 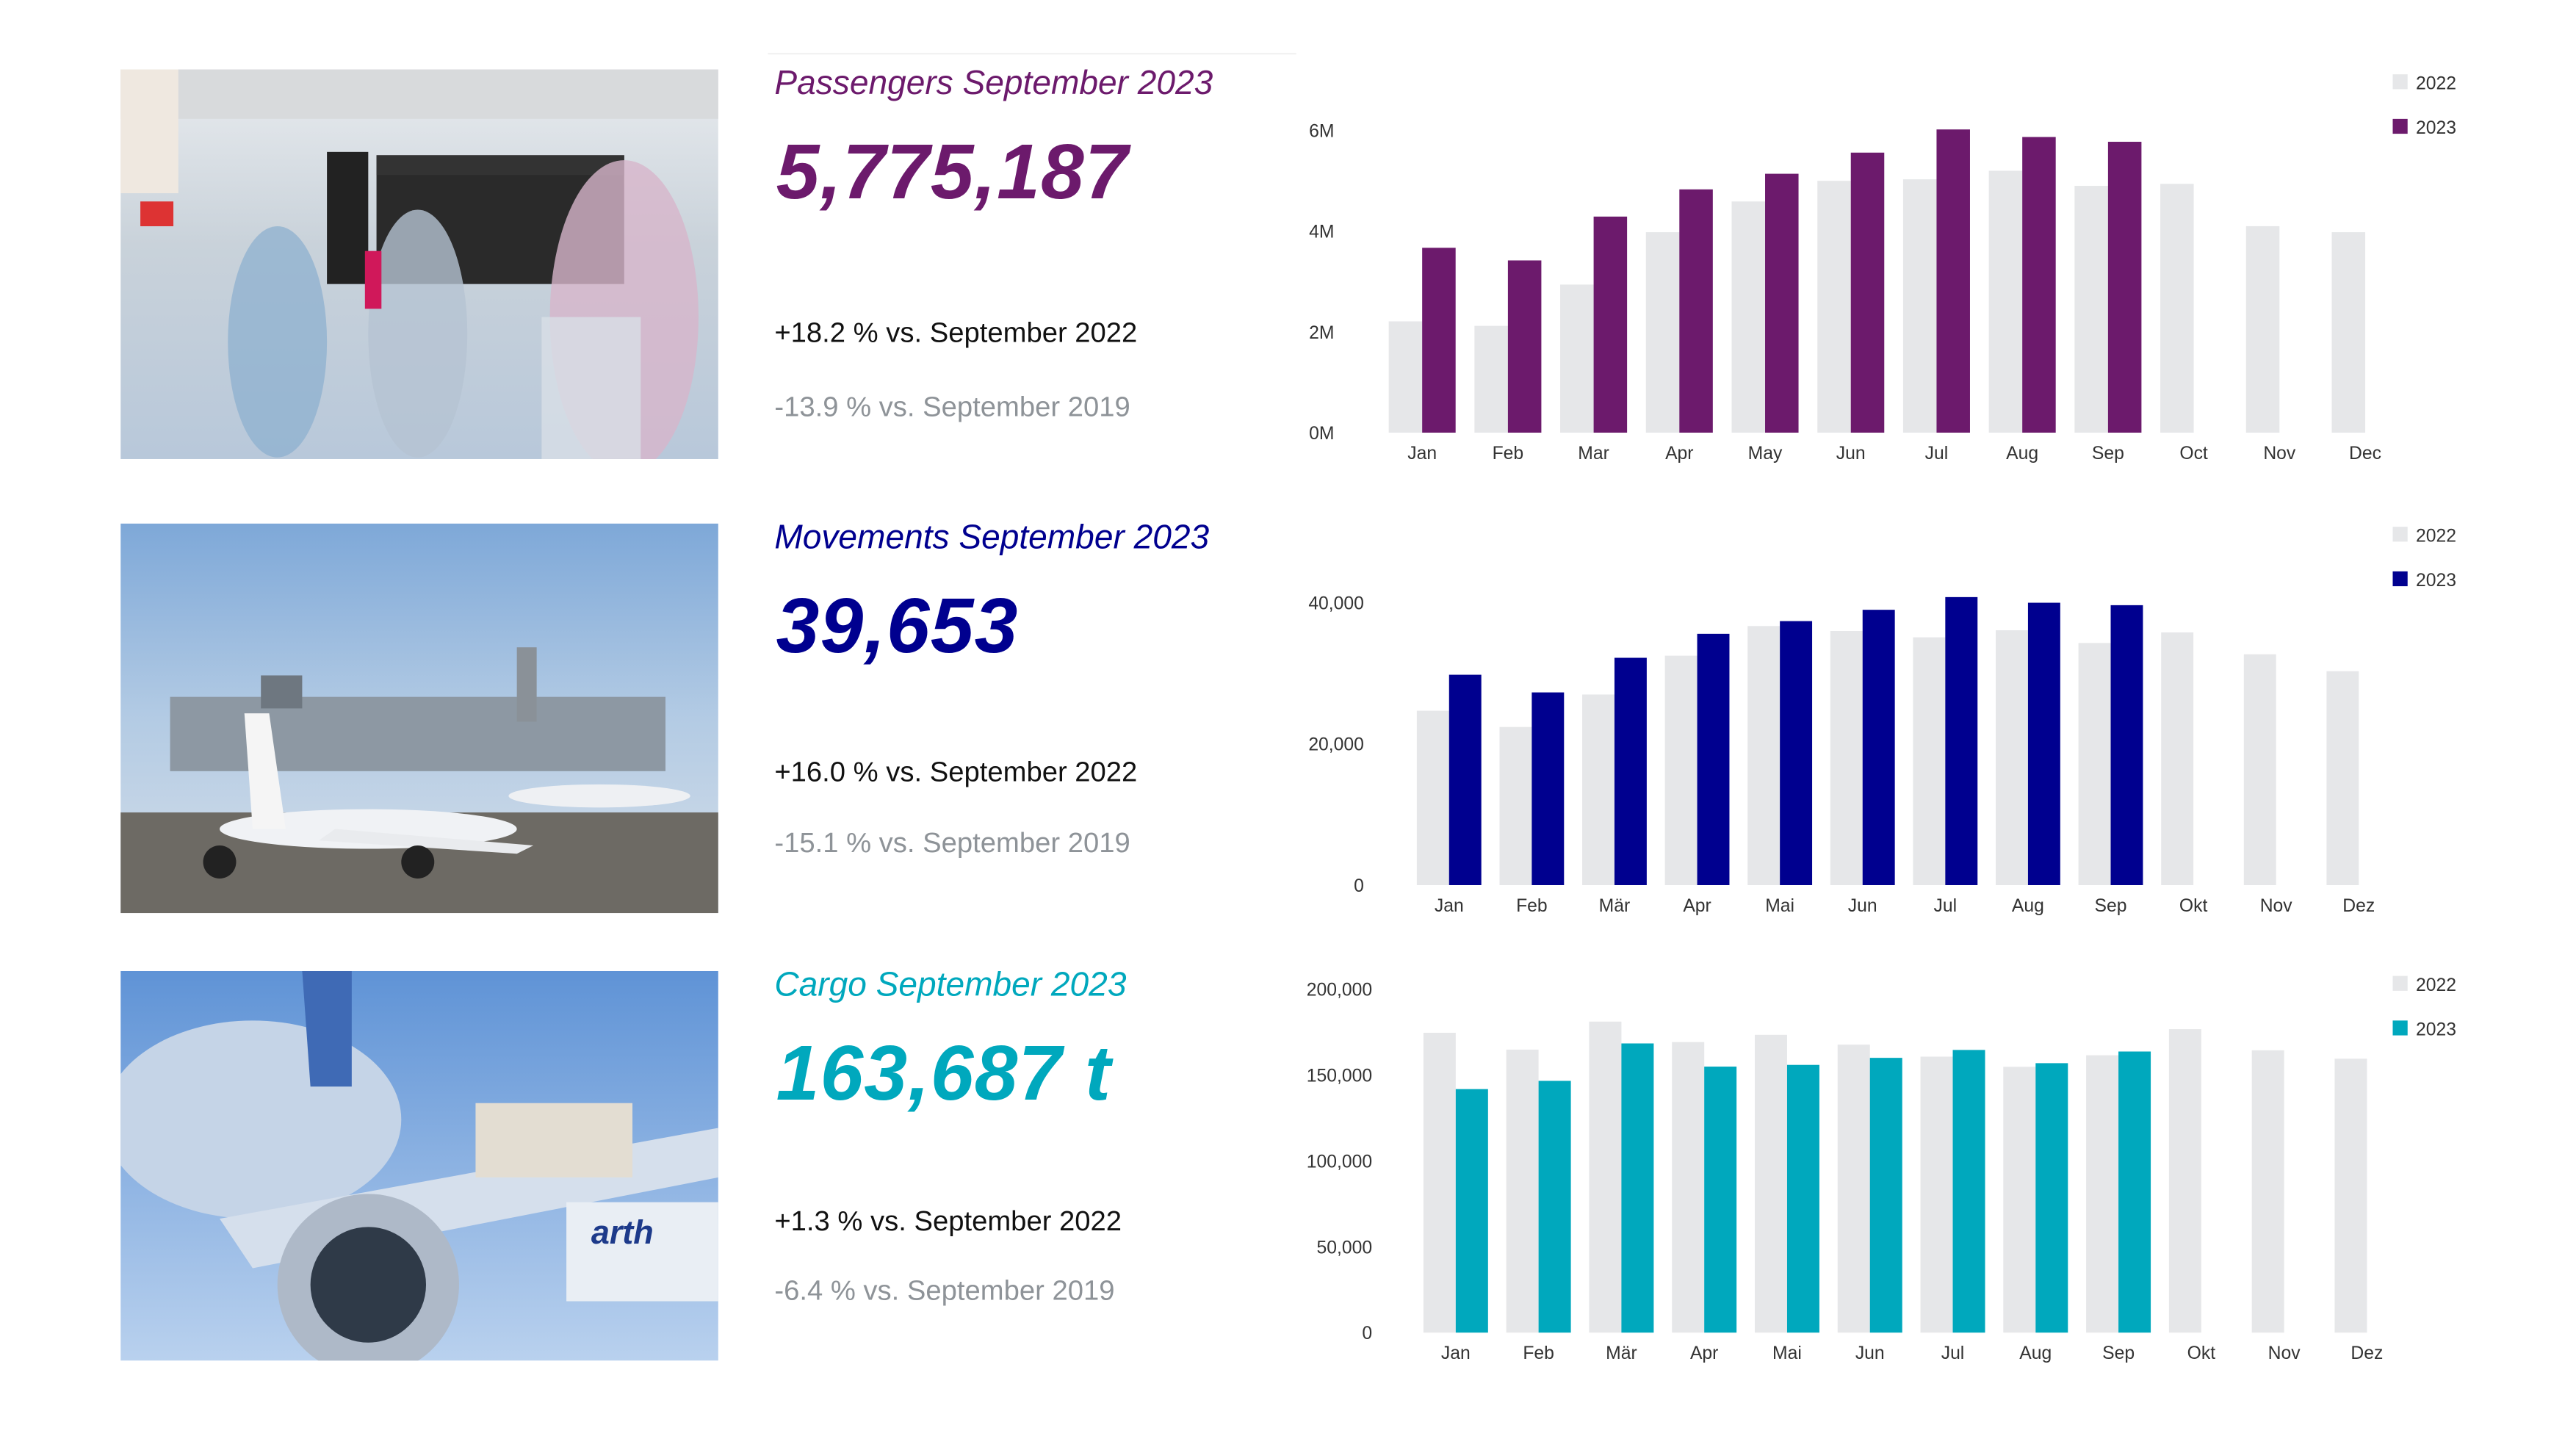 What do you see at coordinates (992, 537) in the screenshot?
I see `movements-title: Movements September 2023` at bounding box center [992, 537].